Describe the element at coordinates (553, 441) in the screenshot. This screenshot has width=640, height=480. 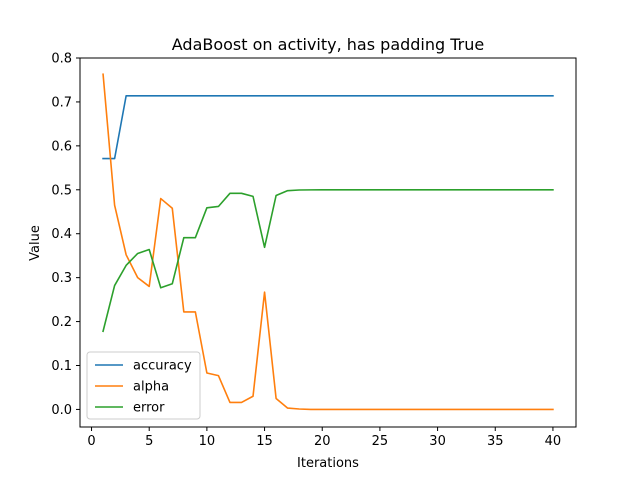
I see `x-tick-label: 40` at that location.